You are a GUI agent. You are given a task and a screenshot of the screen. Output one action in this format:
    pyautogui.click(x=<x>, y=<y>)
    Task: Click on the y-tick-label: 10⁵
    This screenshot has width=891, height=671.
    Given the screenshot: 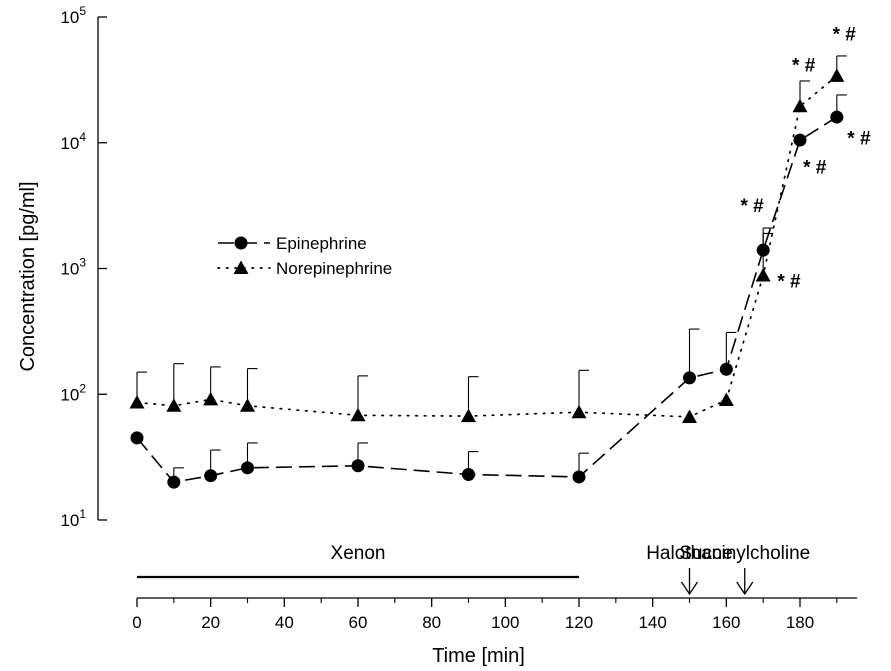 What is the action you would take?
    pyautogui.click(x=73, y=15)
    